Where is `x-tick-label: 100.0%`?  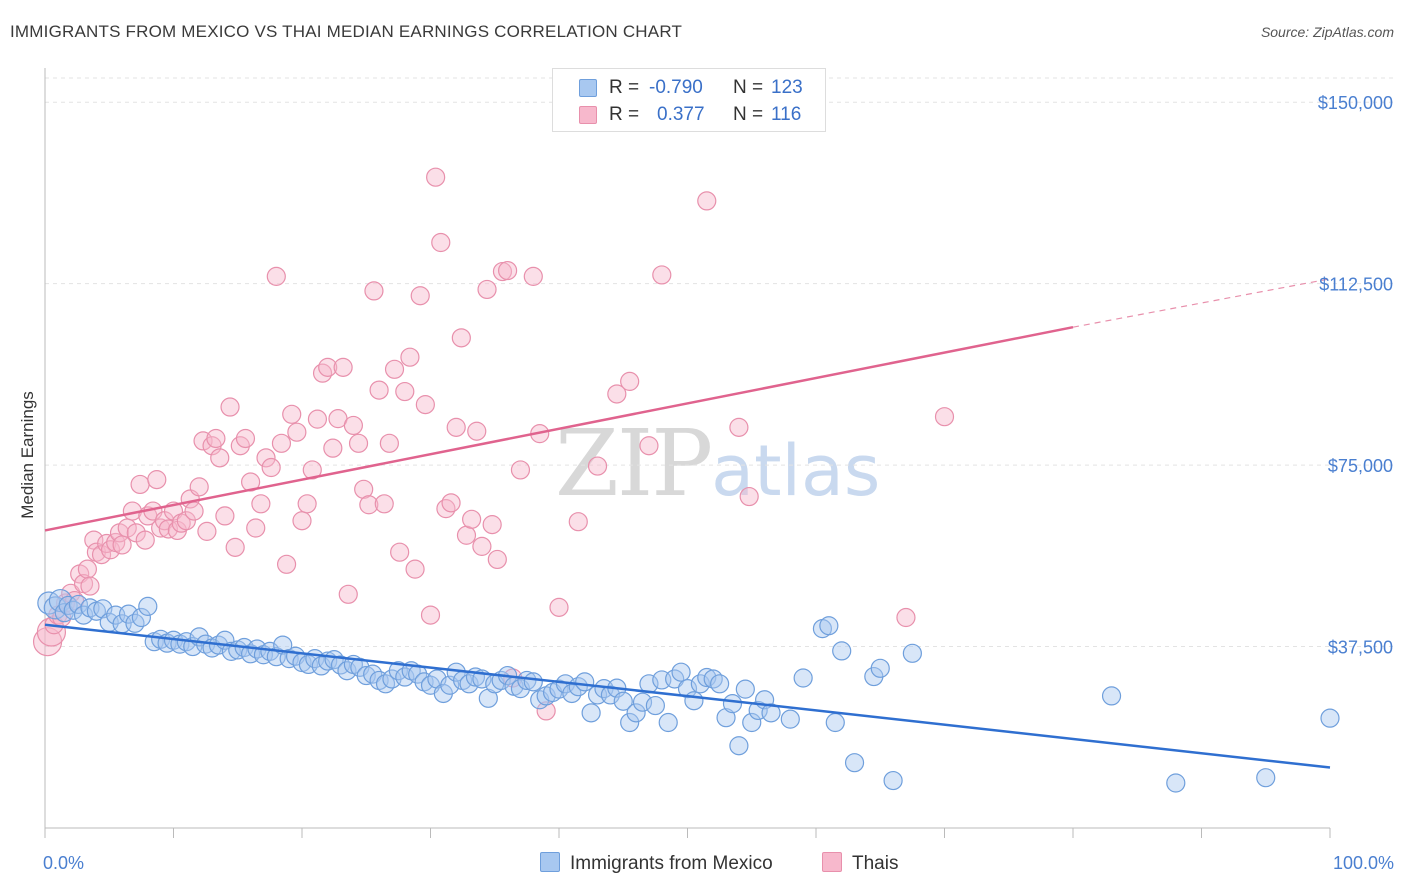 x-tick-label: 100.0% is located at coordinates (1363, 863).